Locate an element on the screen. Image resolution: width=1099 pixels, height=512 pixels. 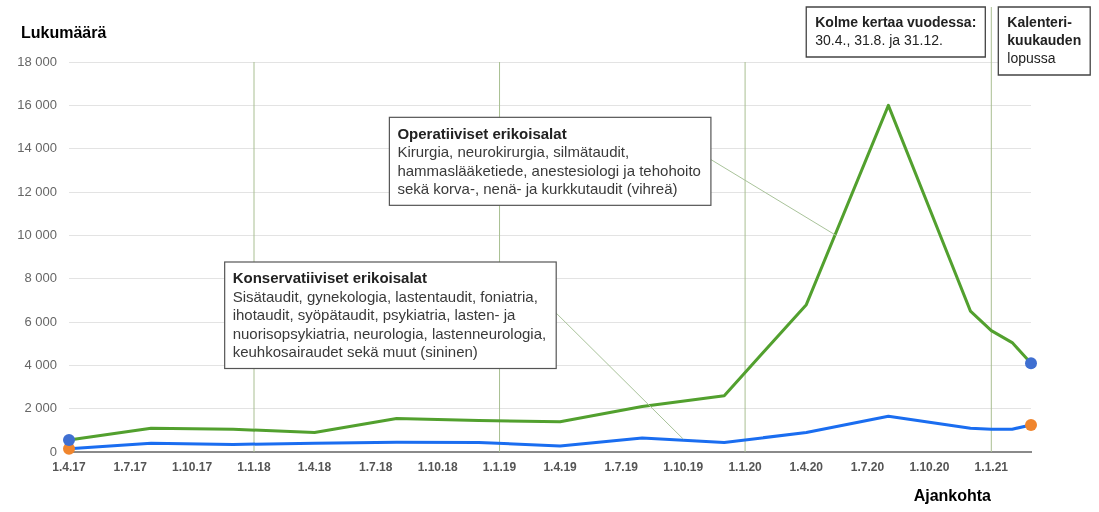
y-tick-label: 6 000 is located at coordinates (40, 321).